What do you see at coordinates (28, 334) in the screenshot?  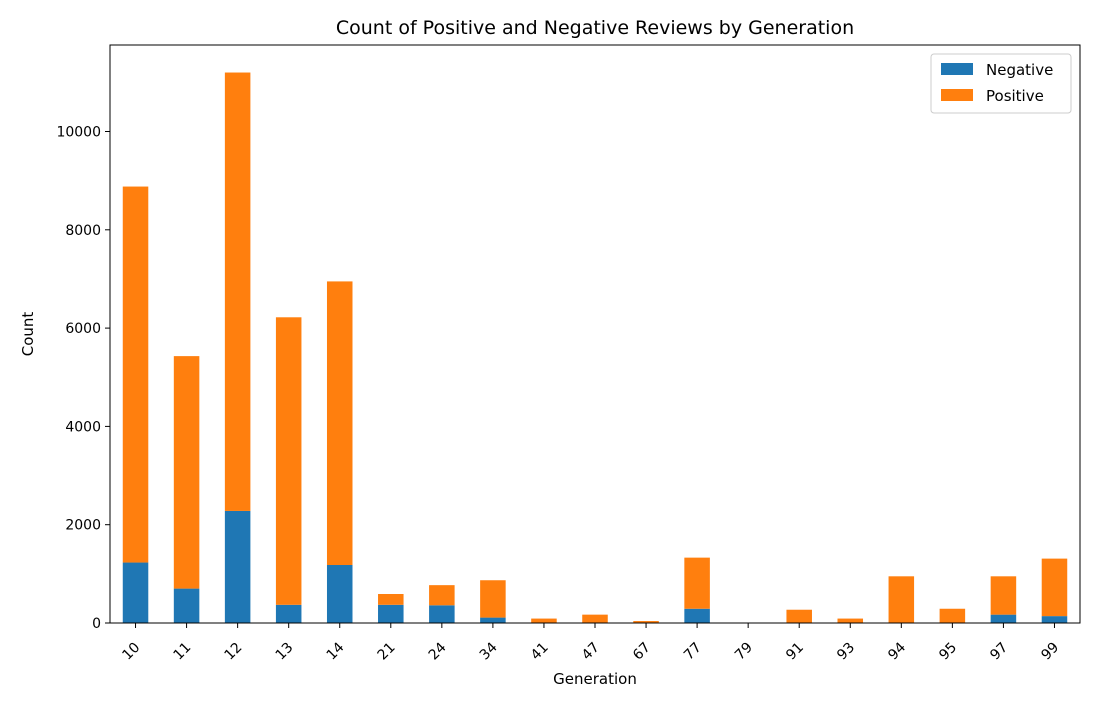 I see `y-axis-label: Count` at bounding box center [28, 334].